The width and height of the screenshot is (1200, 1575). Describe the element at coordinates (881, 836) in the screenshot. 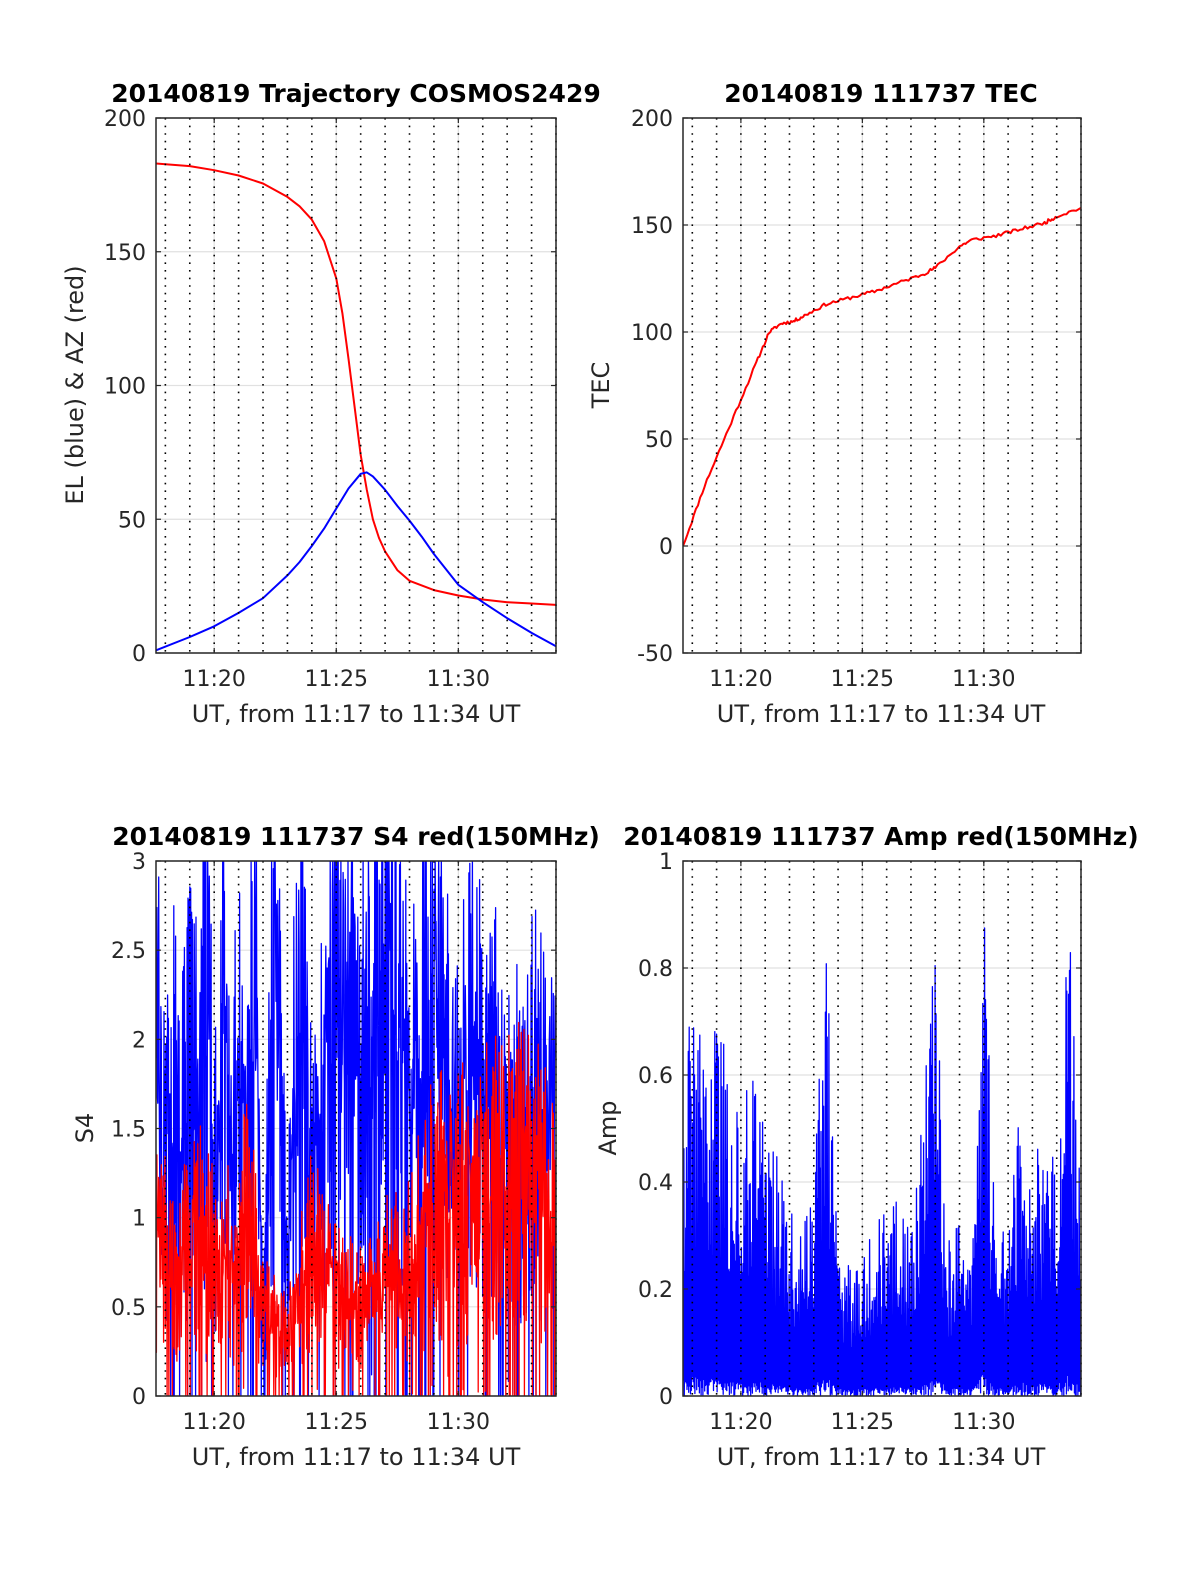

I see `chart-title: 20140819 111737 Amp red(150MHz)` at that location.